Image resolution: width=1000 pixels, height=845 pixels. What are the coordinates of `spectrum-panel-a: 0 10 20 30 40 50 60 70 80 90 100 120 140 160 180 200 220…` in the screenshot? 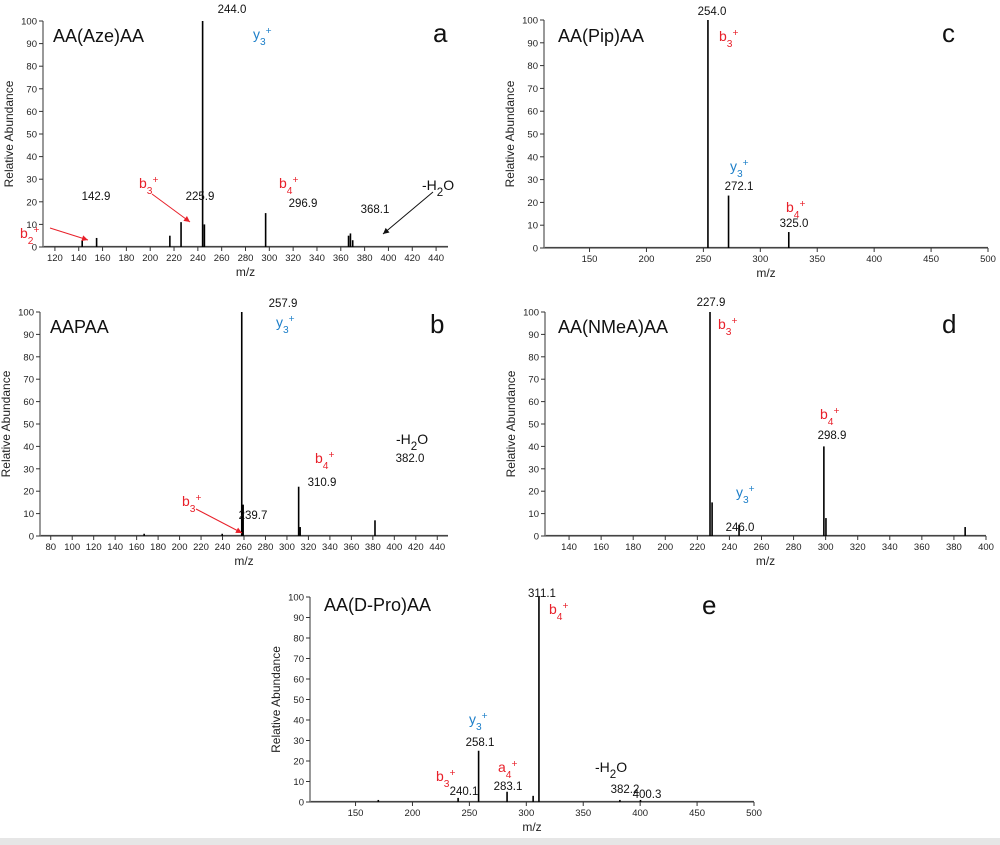 It's located at (228, 141).